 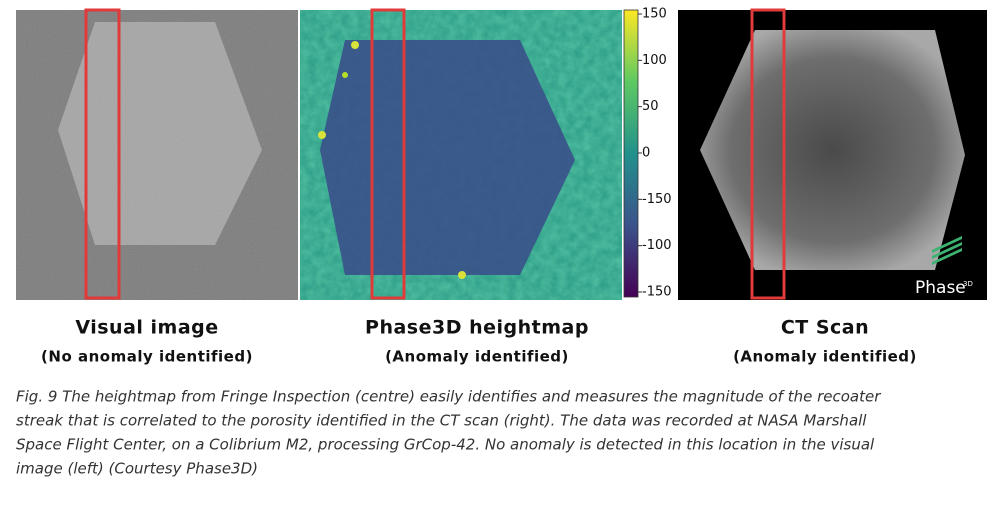 I want to click on colorbar-tick-label: 100, so click(x=654, y=60).